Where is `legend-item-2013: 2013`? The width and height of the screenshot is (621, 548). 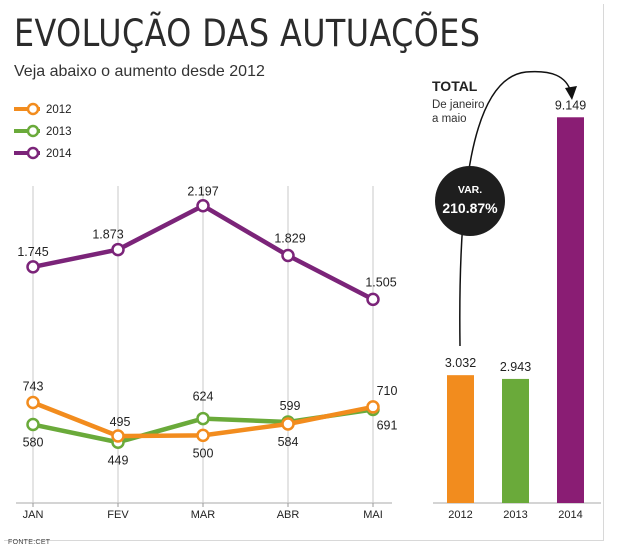
legend-item-2013: 2013 is located at coordinates (43, 131).